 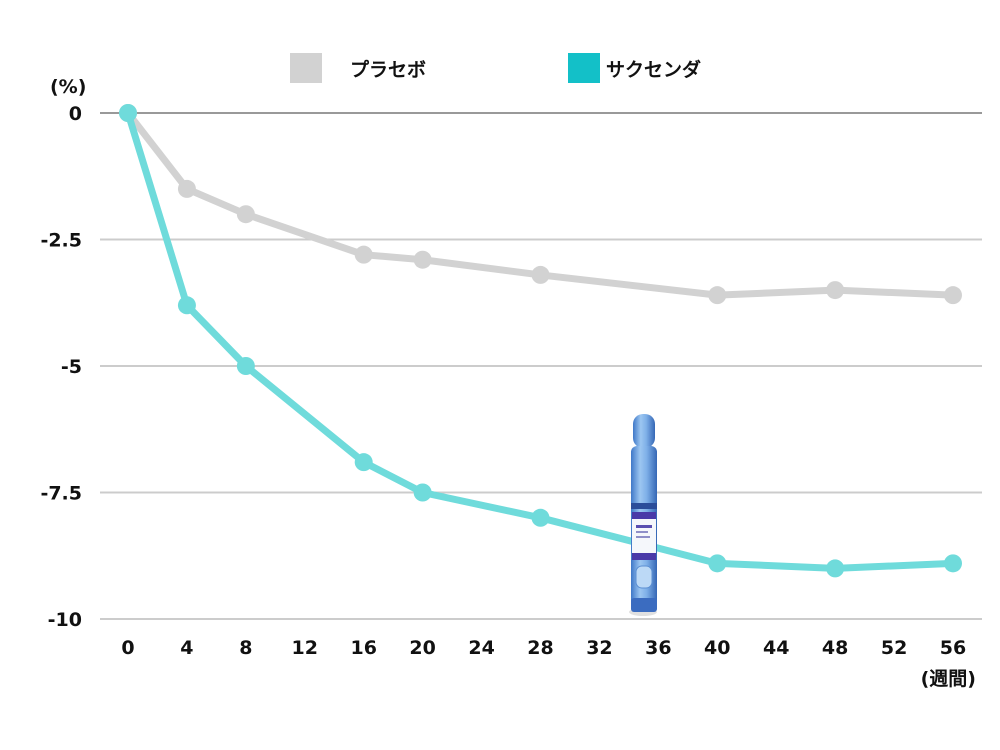 What do you see at coordinates (599, 648) in the screenshot?
I see `x-tick-label: 32` at bounding box center [599, 648].